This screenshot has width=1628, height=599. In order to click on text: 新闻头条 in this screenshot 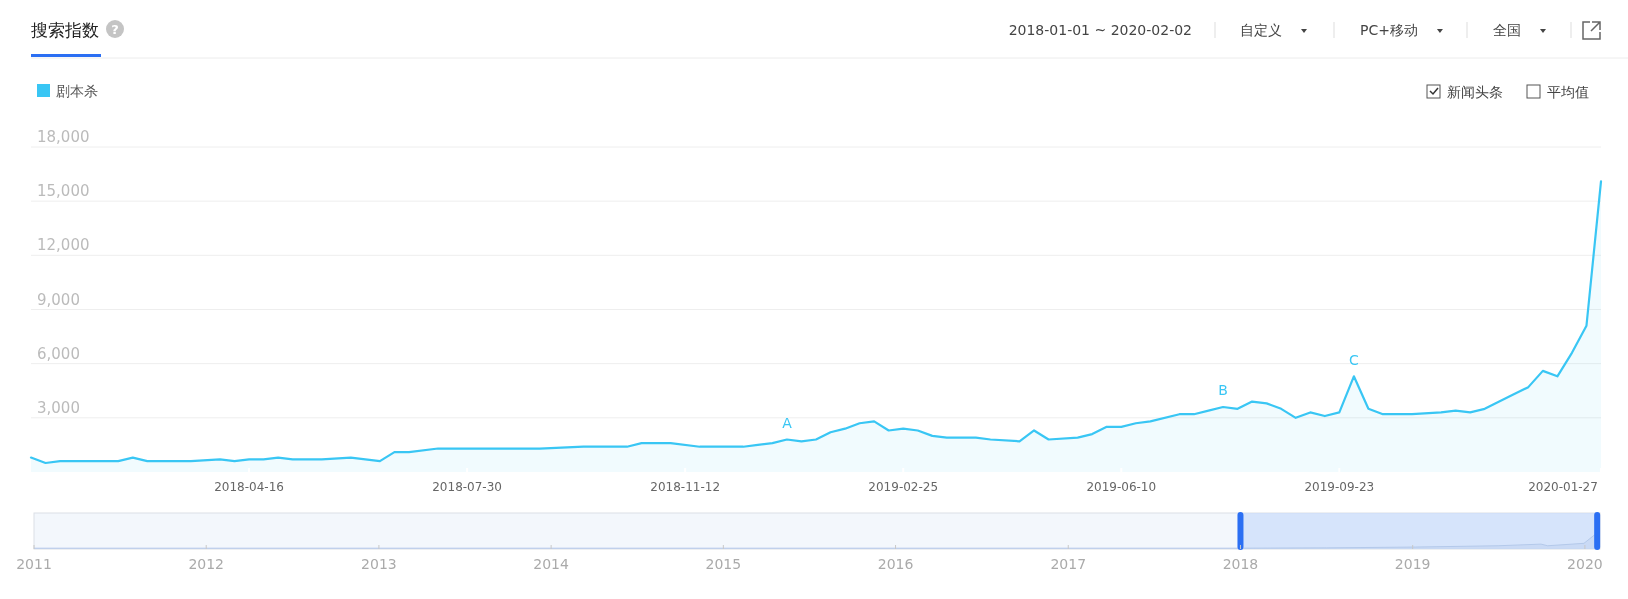, I will do `click(1475, 92)`.